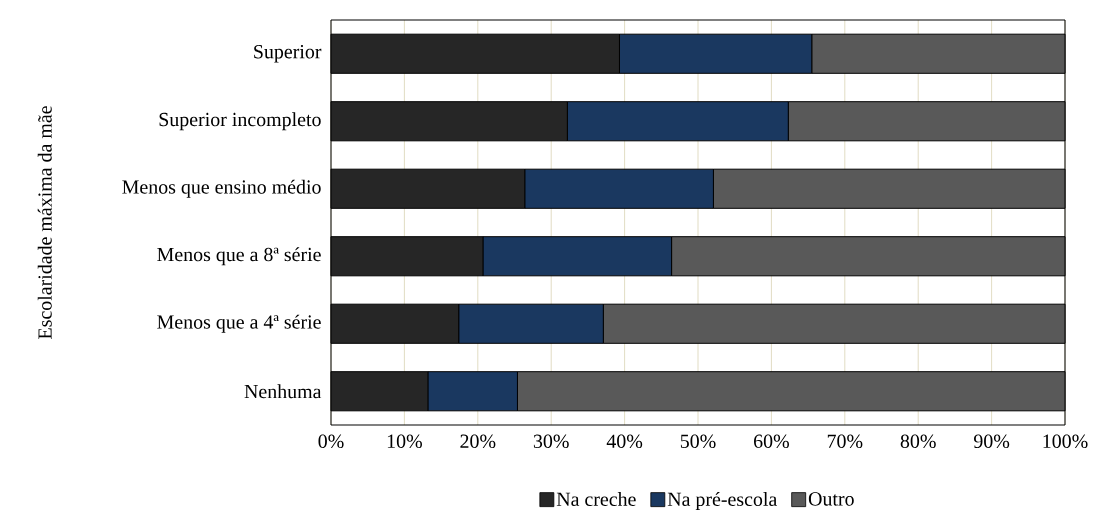 The height and width of the screenshot is (522, 1093). I want to click on y-tick-label: Superior incompleto, so click(240, 121).